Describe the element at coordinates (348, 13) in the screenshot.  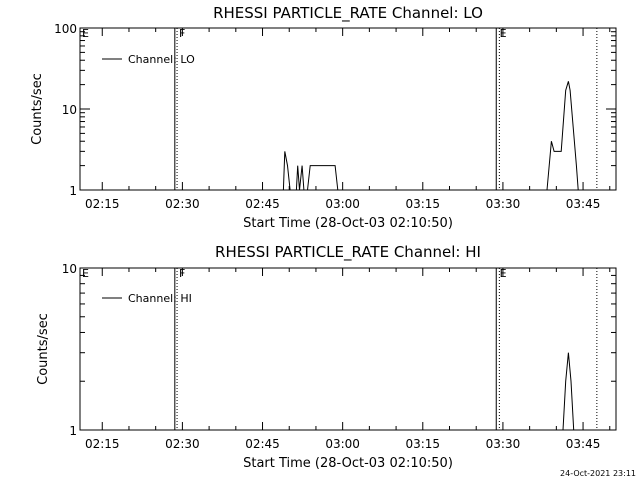
I see `chart-title: RHESSI PARTICLE_RATE Channel: LO` at that location.